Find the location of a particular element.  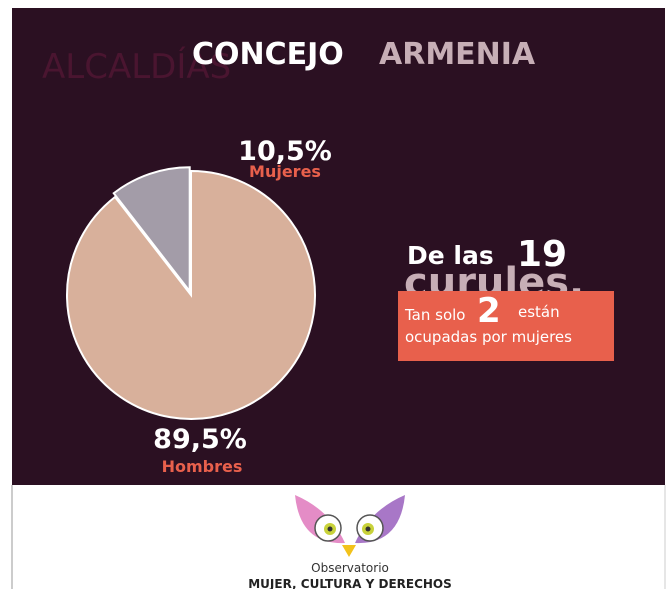

pie-slice is located at coordinates (151, 230).